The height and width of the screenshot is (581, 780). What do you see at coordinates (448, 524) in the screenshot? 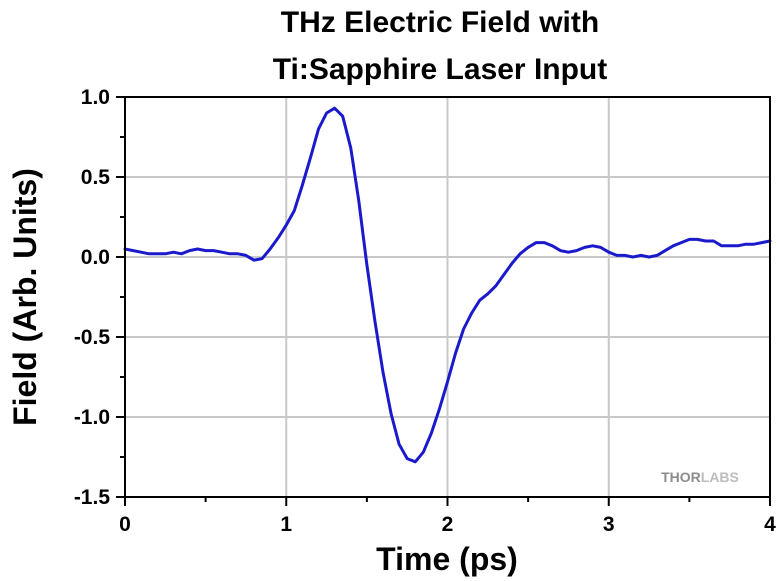
I see `x-tick-label: 2` at bounding box center [448, 524].